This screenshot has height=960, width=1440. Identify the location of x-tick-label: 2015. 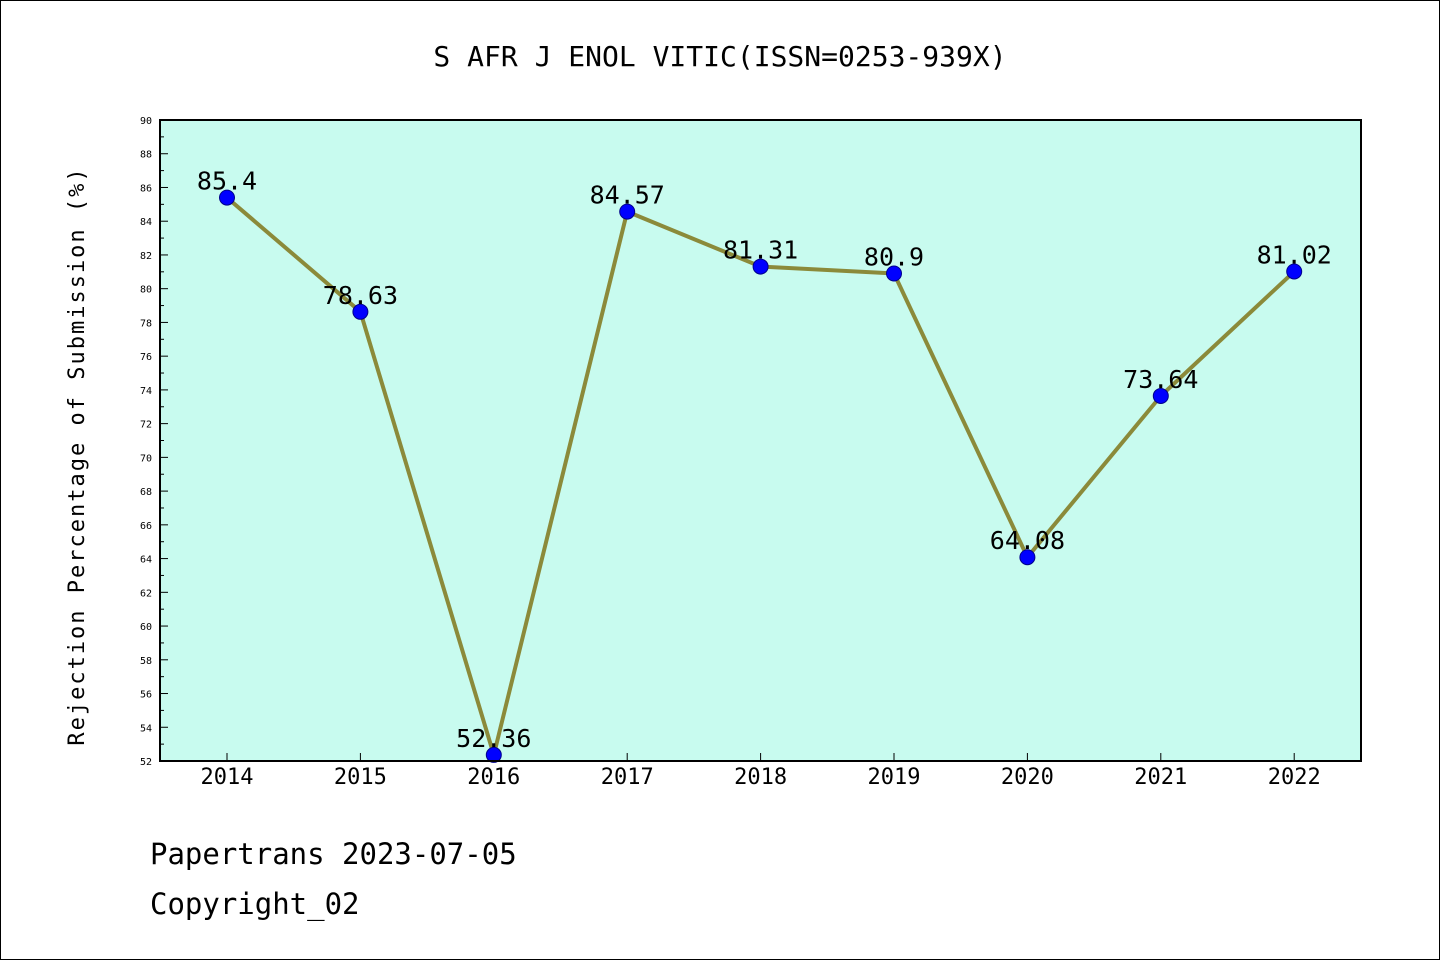
(360, 777).